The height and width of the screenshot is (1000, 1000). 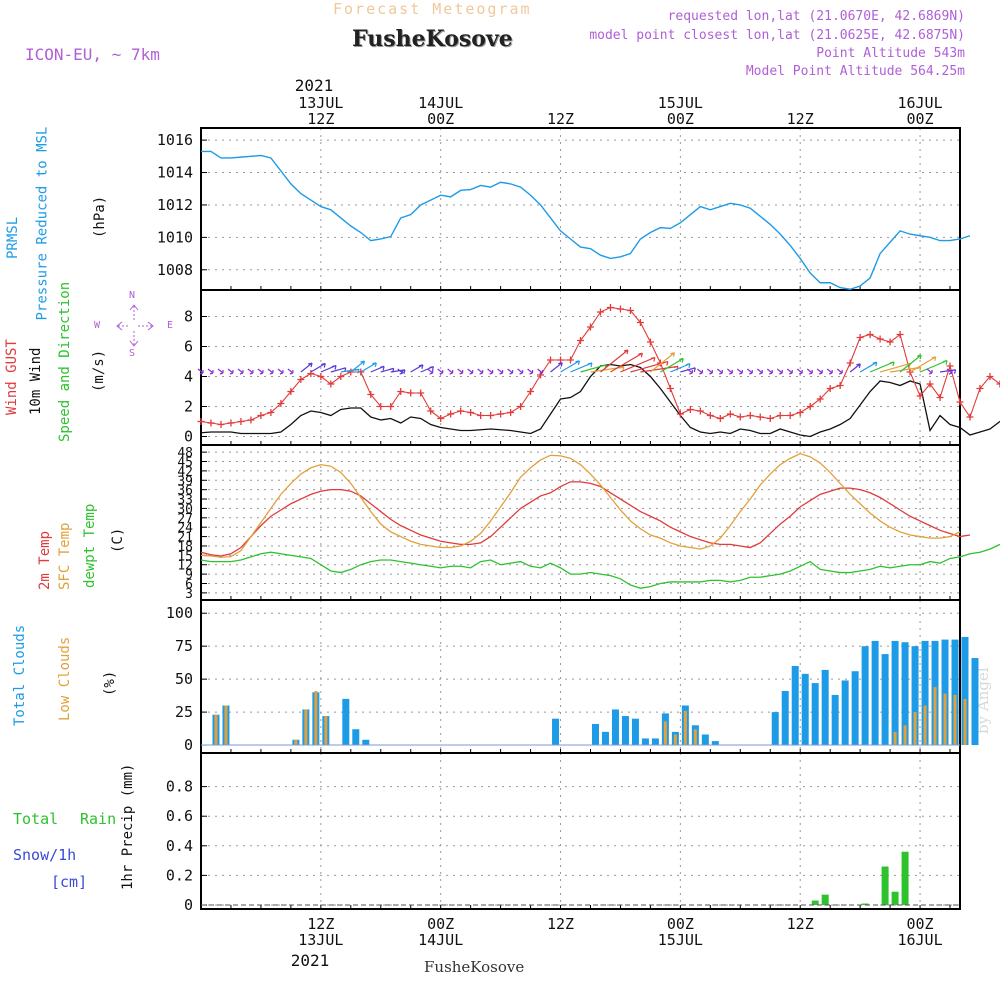 I want to click on clouds-ytick-label: 100, so click(x=179, y=613).